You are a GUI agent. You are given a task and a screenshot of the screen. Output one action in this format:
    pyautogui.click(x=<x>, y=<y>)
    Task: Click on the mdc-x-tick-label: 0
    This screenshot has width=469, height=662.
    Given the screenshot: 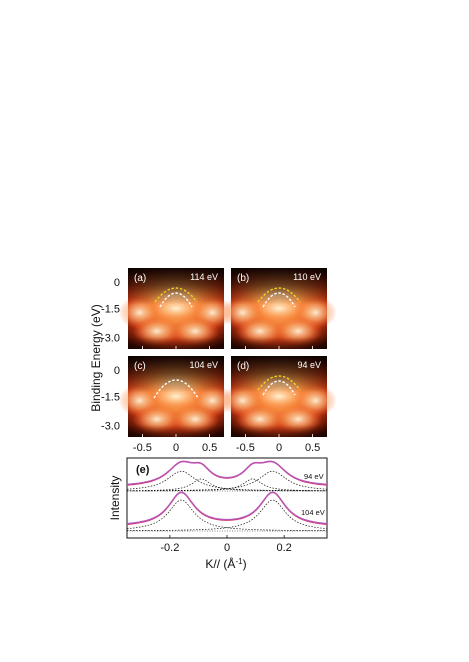 What is the action you would take?
    pyautogui.click(x=227, y=548)
    